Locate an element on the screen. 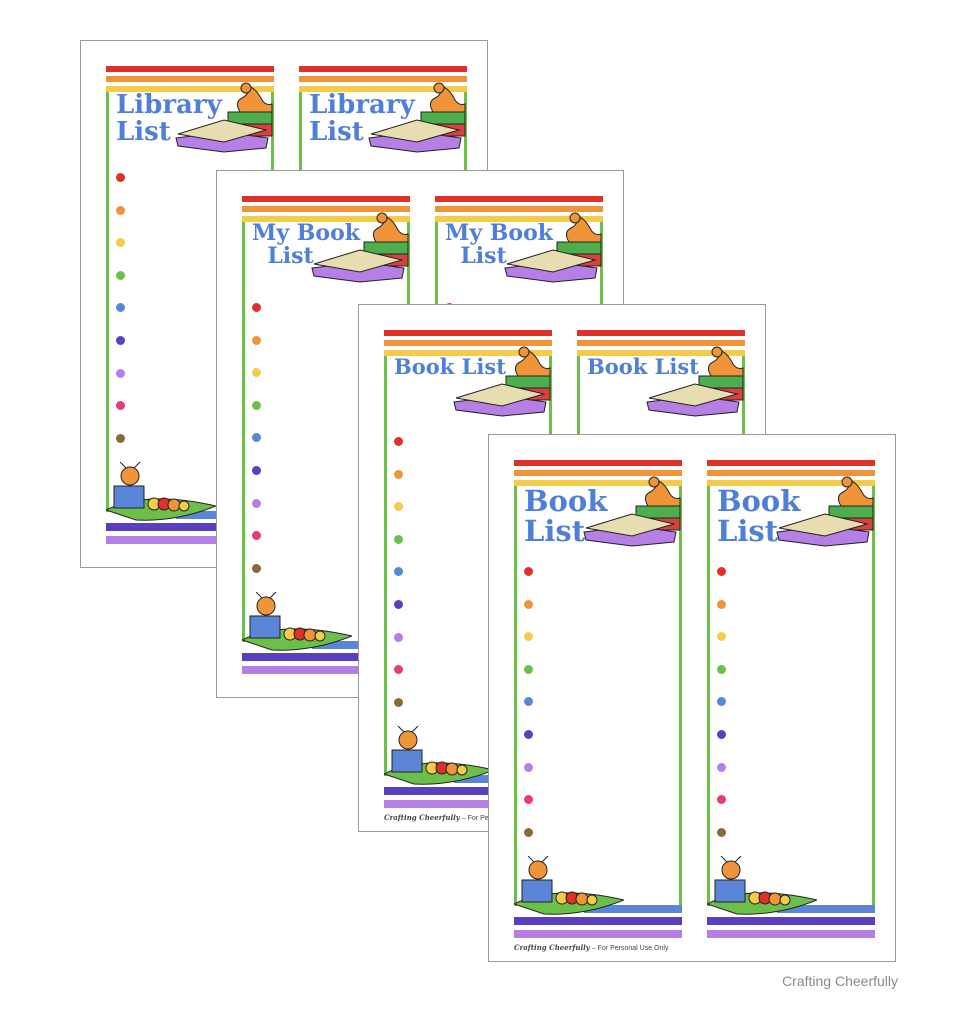  bookmark: Library List is located at coordinates (189, 305).